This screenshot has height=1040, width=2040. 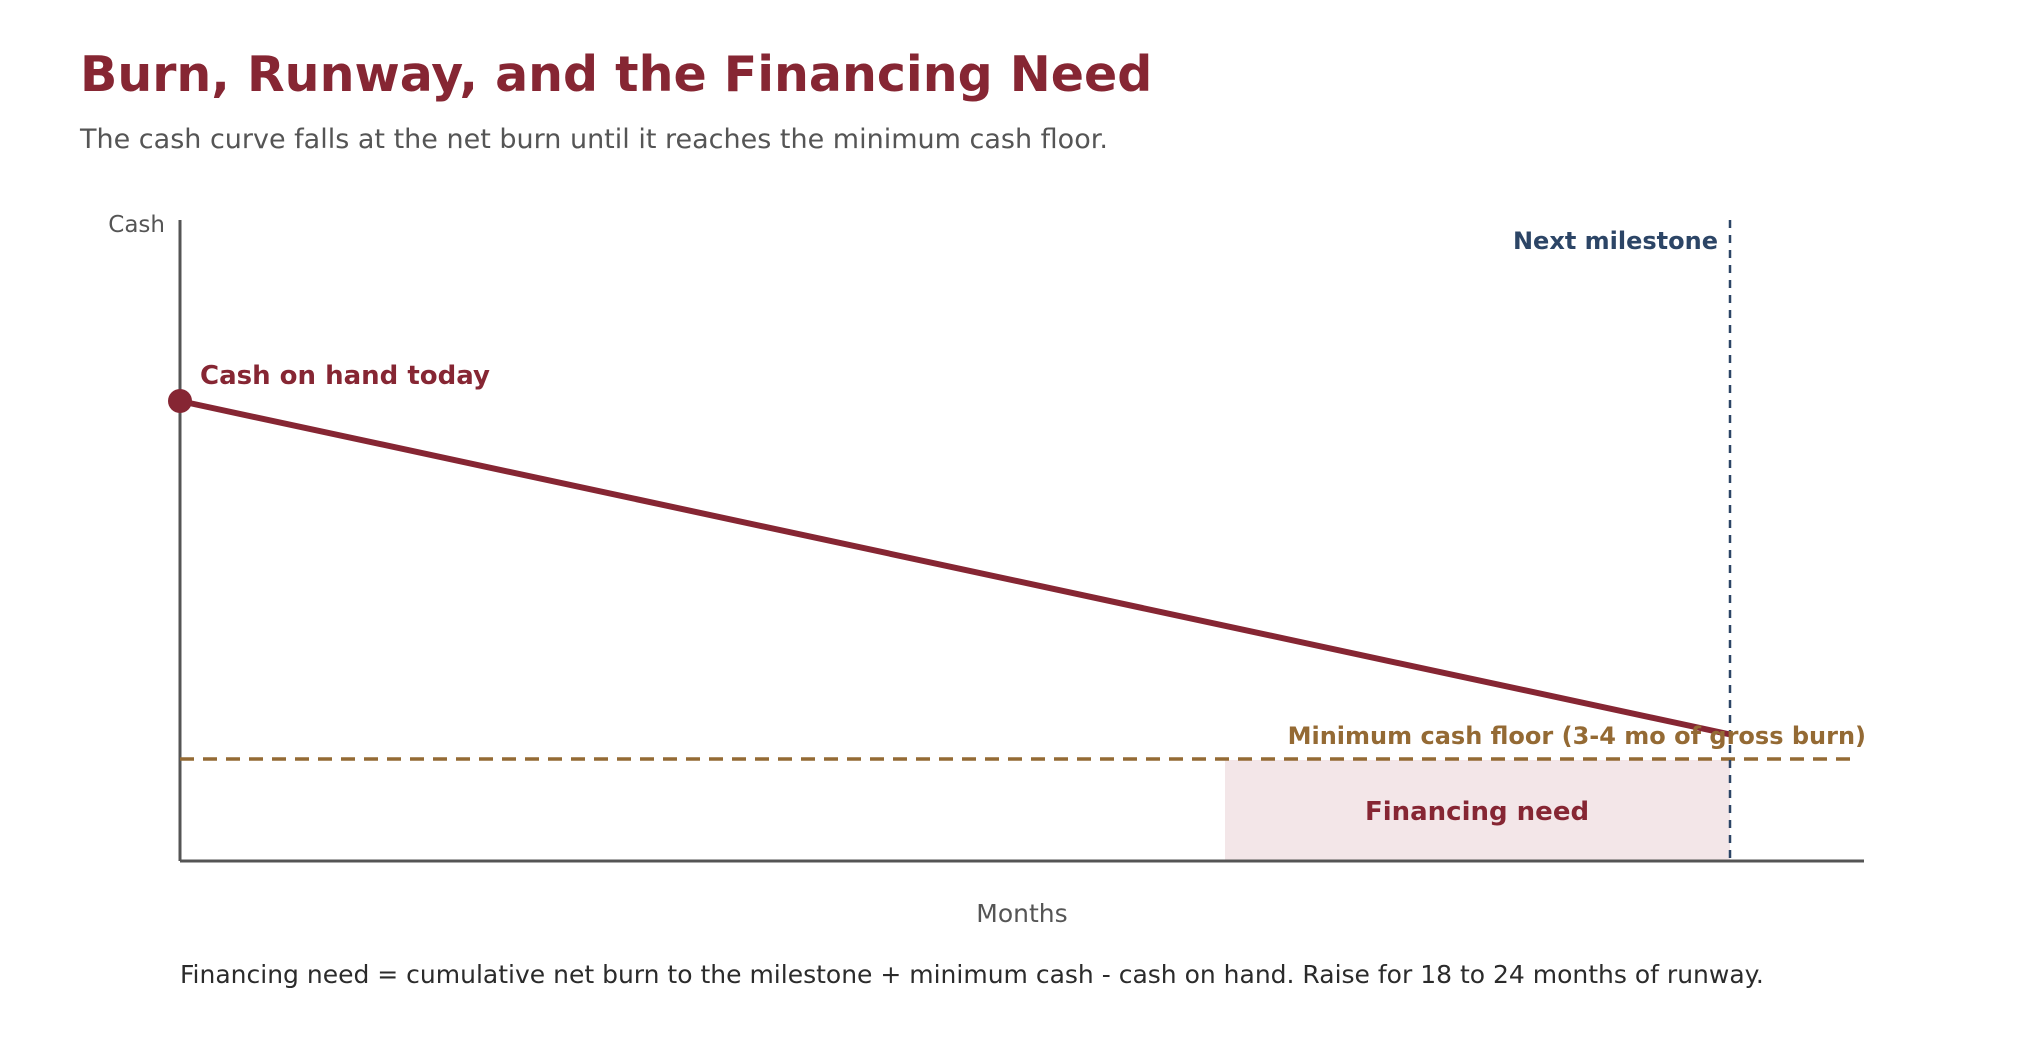 What do you see at coordinates (1615, 241) in the screenshot?
I see `milestone-label: Next milestone` at bounding box center [1615, 241].